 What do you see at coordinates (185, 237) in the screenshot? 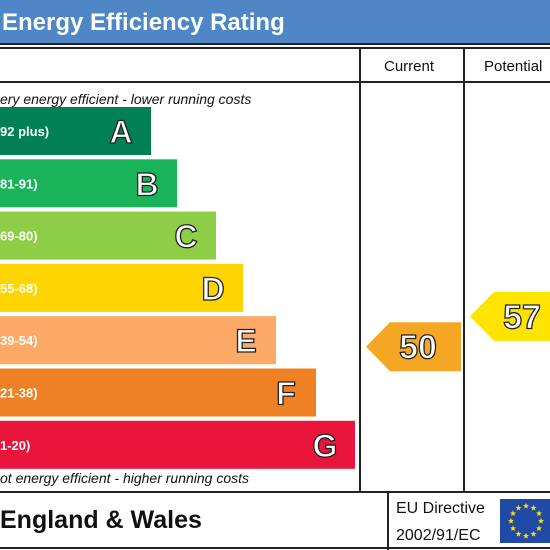
I see `band-letter: C` at bounding box center [185, 237].